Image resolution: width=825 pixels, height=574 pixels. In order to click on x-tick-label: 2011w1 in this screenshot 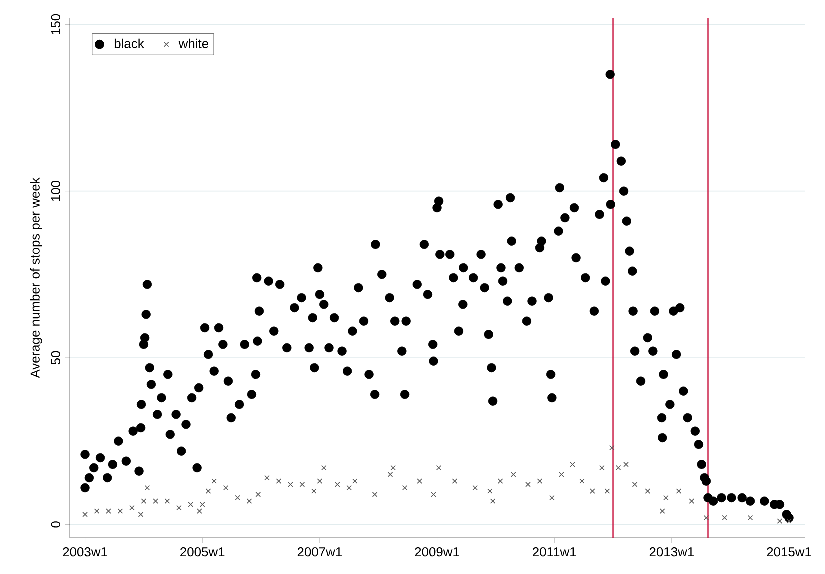, I will do `click(554, 552)`.